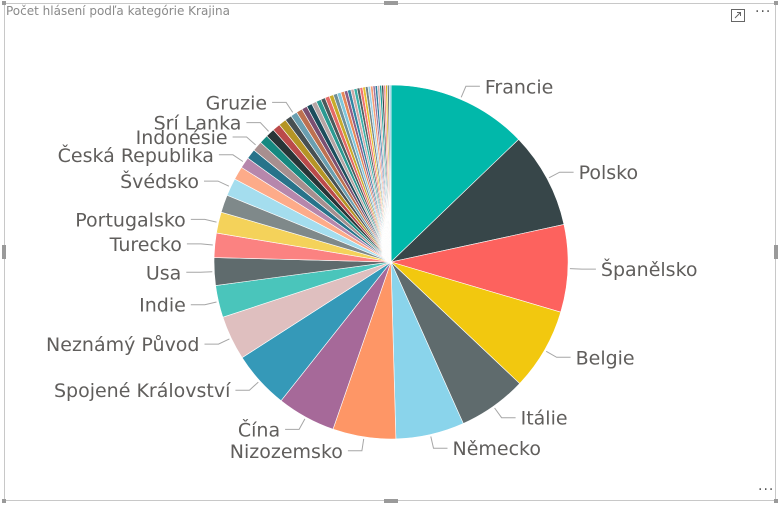 Image resolution: width=784 pixels, height=507 pixels. What do you see at coordinates (145, 245) in the screenshot?
I see `slice-label-turecko: Turecko` at bounding box center [145, 245].